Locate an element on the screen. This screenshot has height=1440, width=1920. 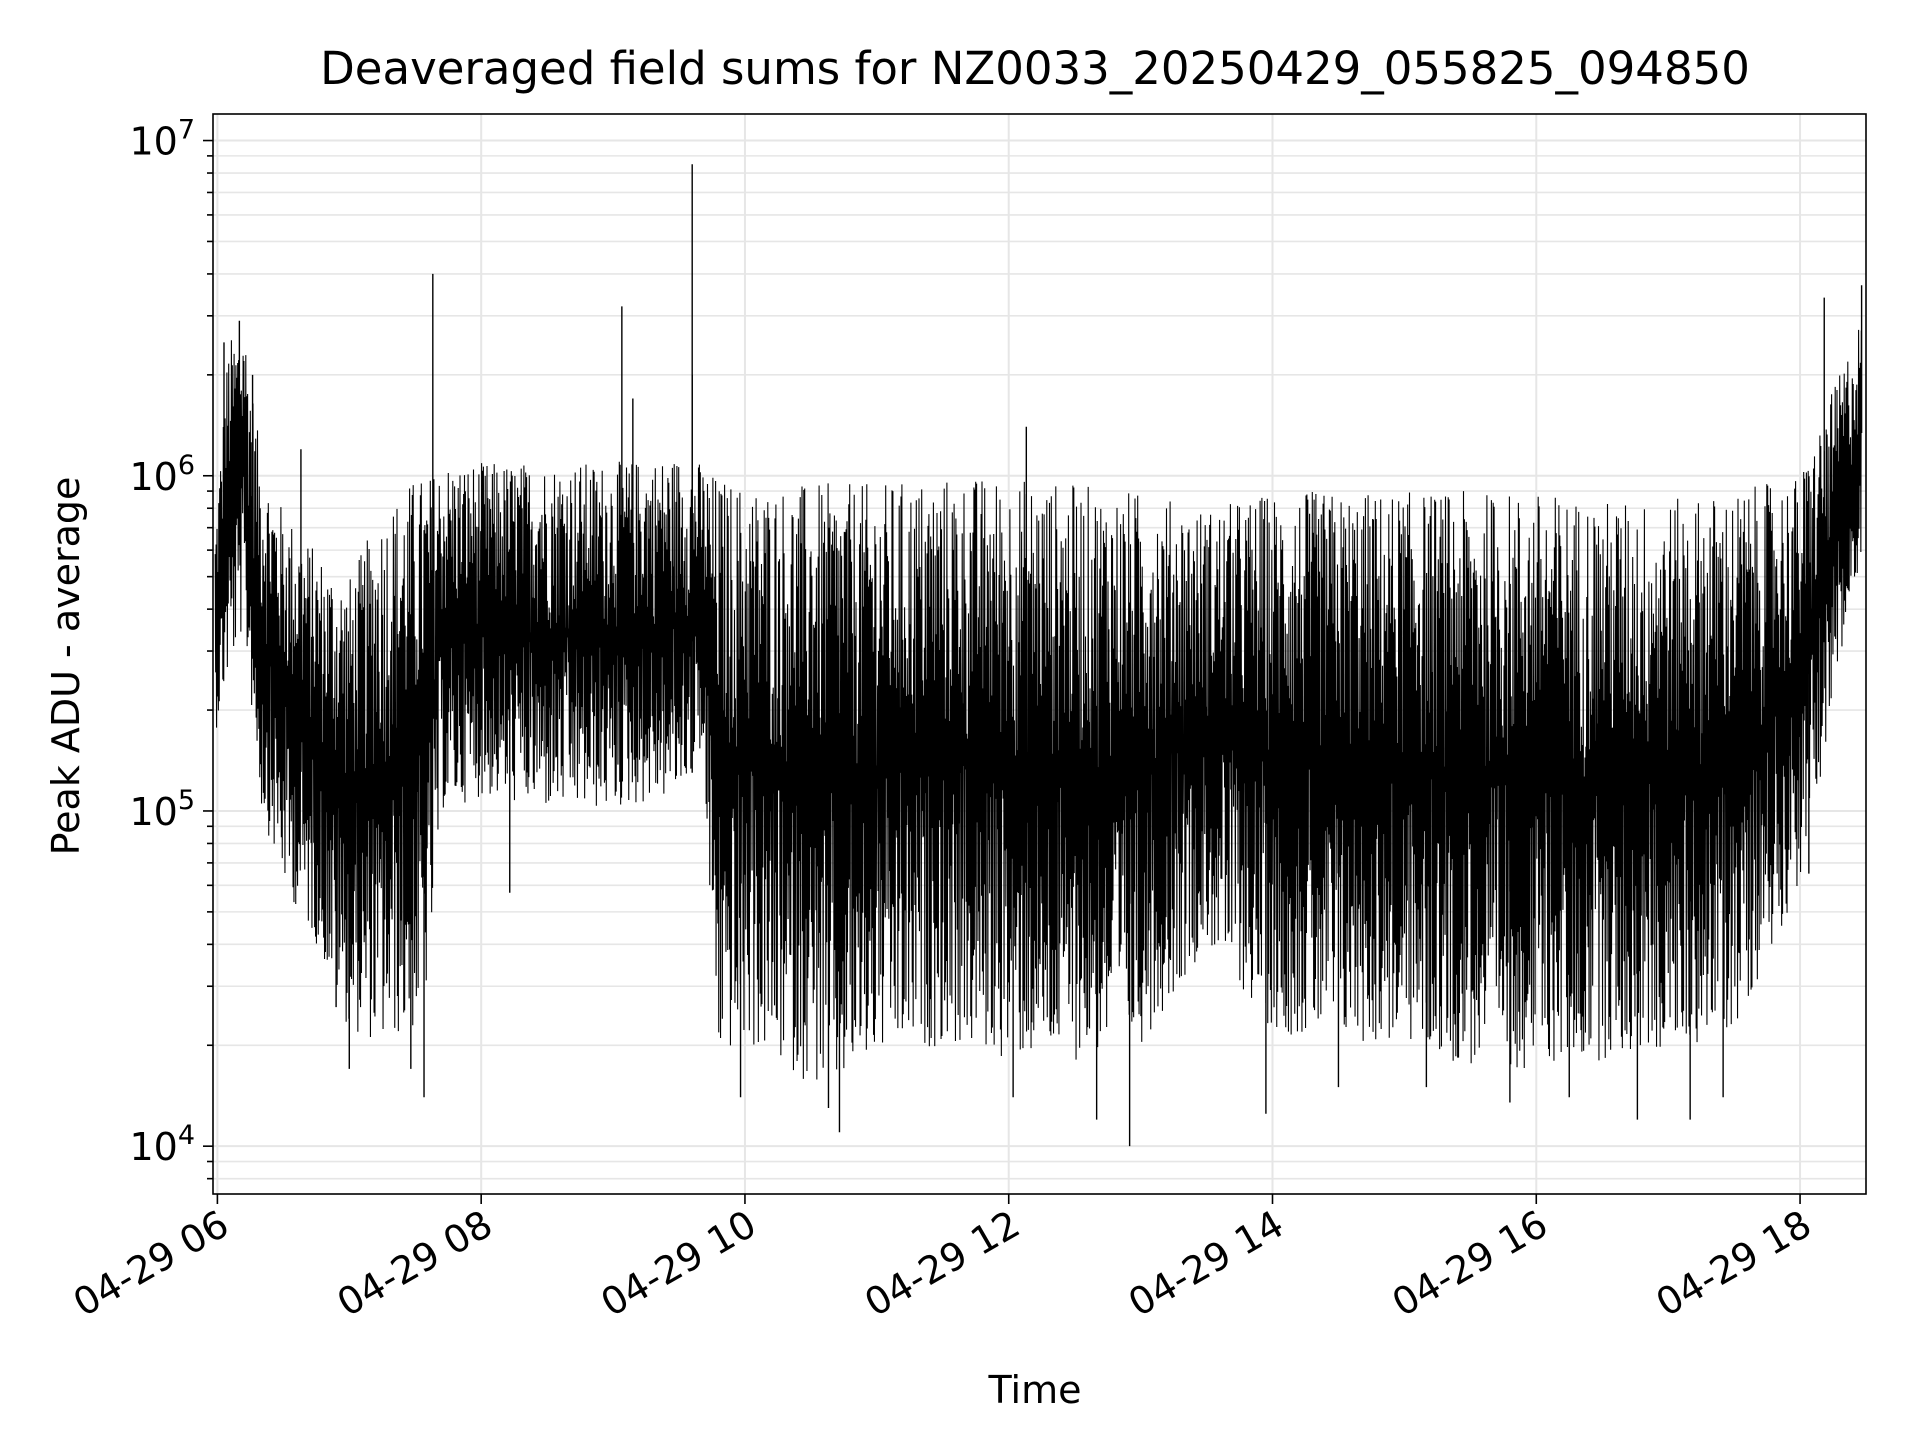
y-tick-label-exponent: 7 is located at coordinates (186, 130).